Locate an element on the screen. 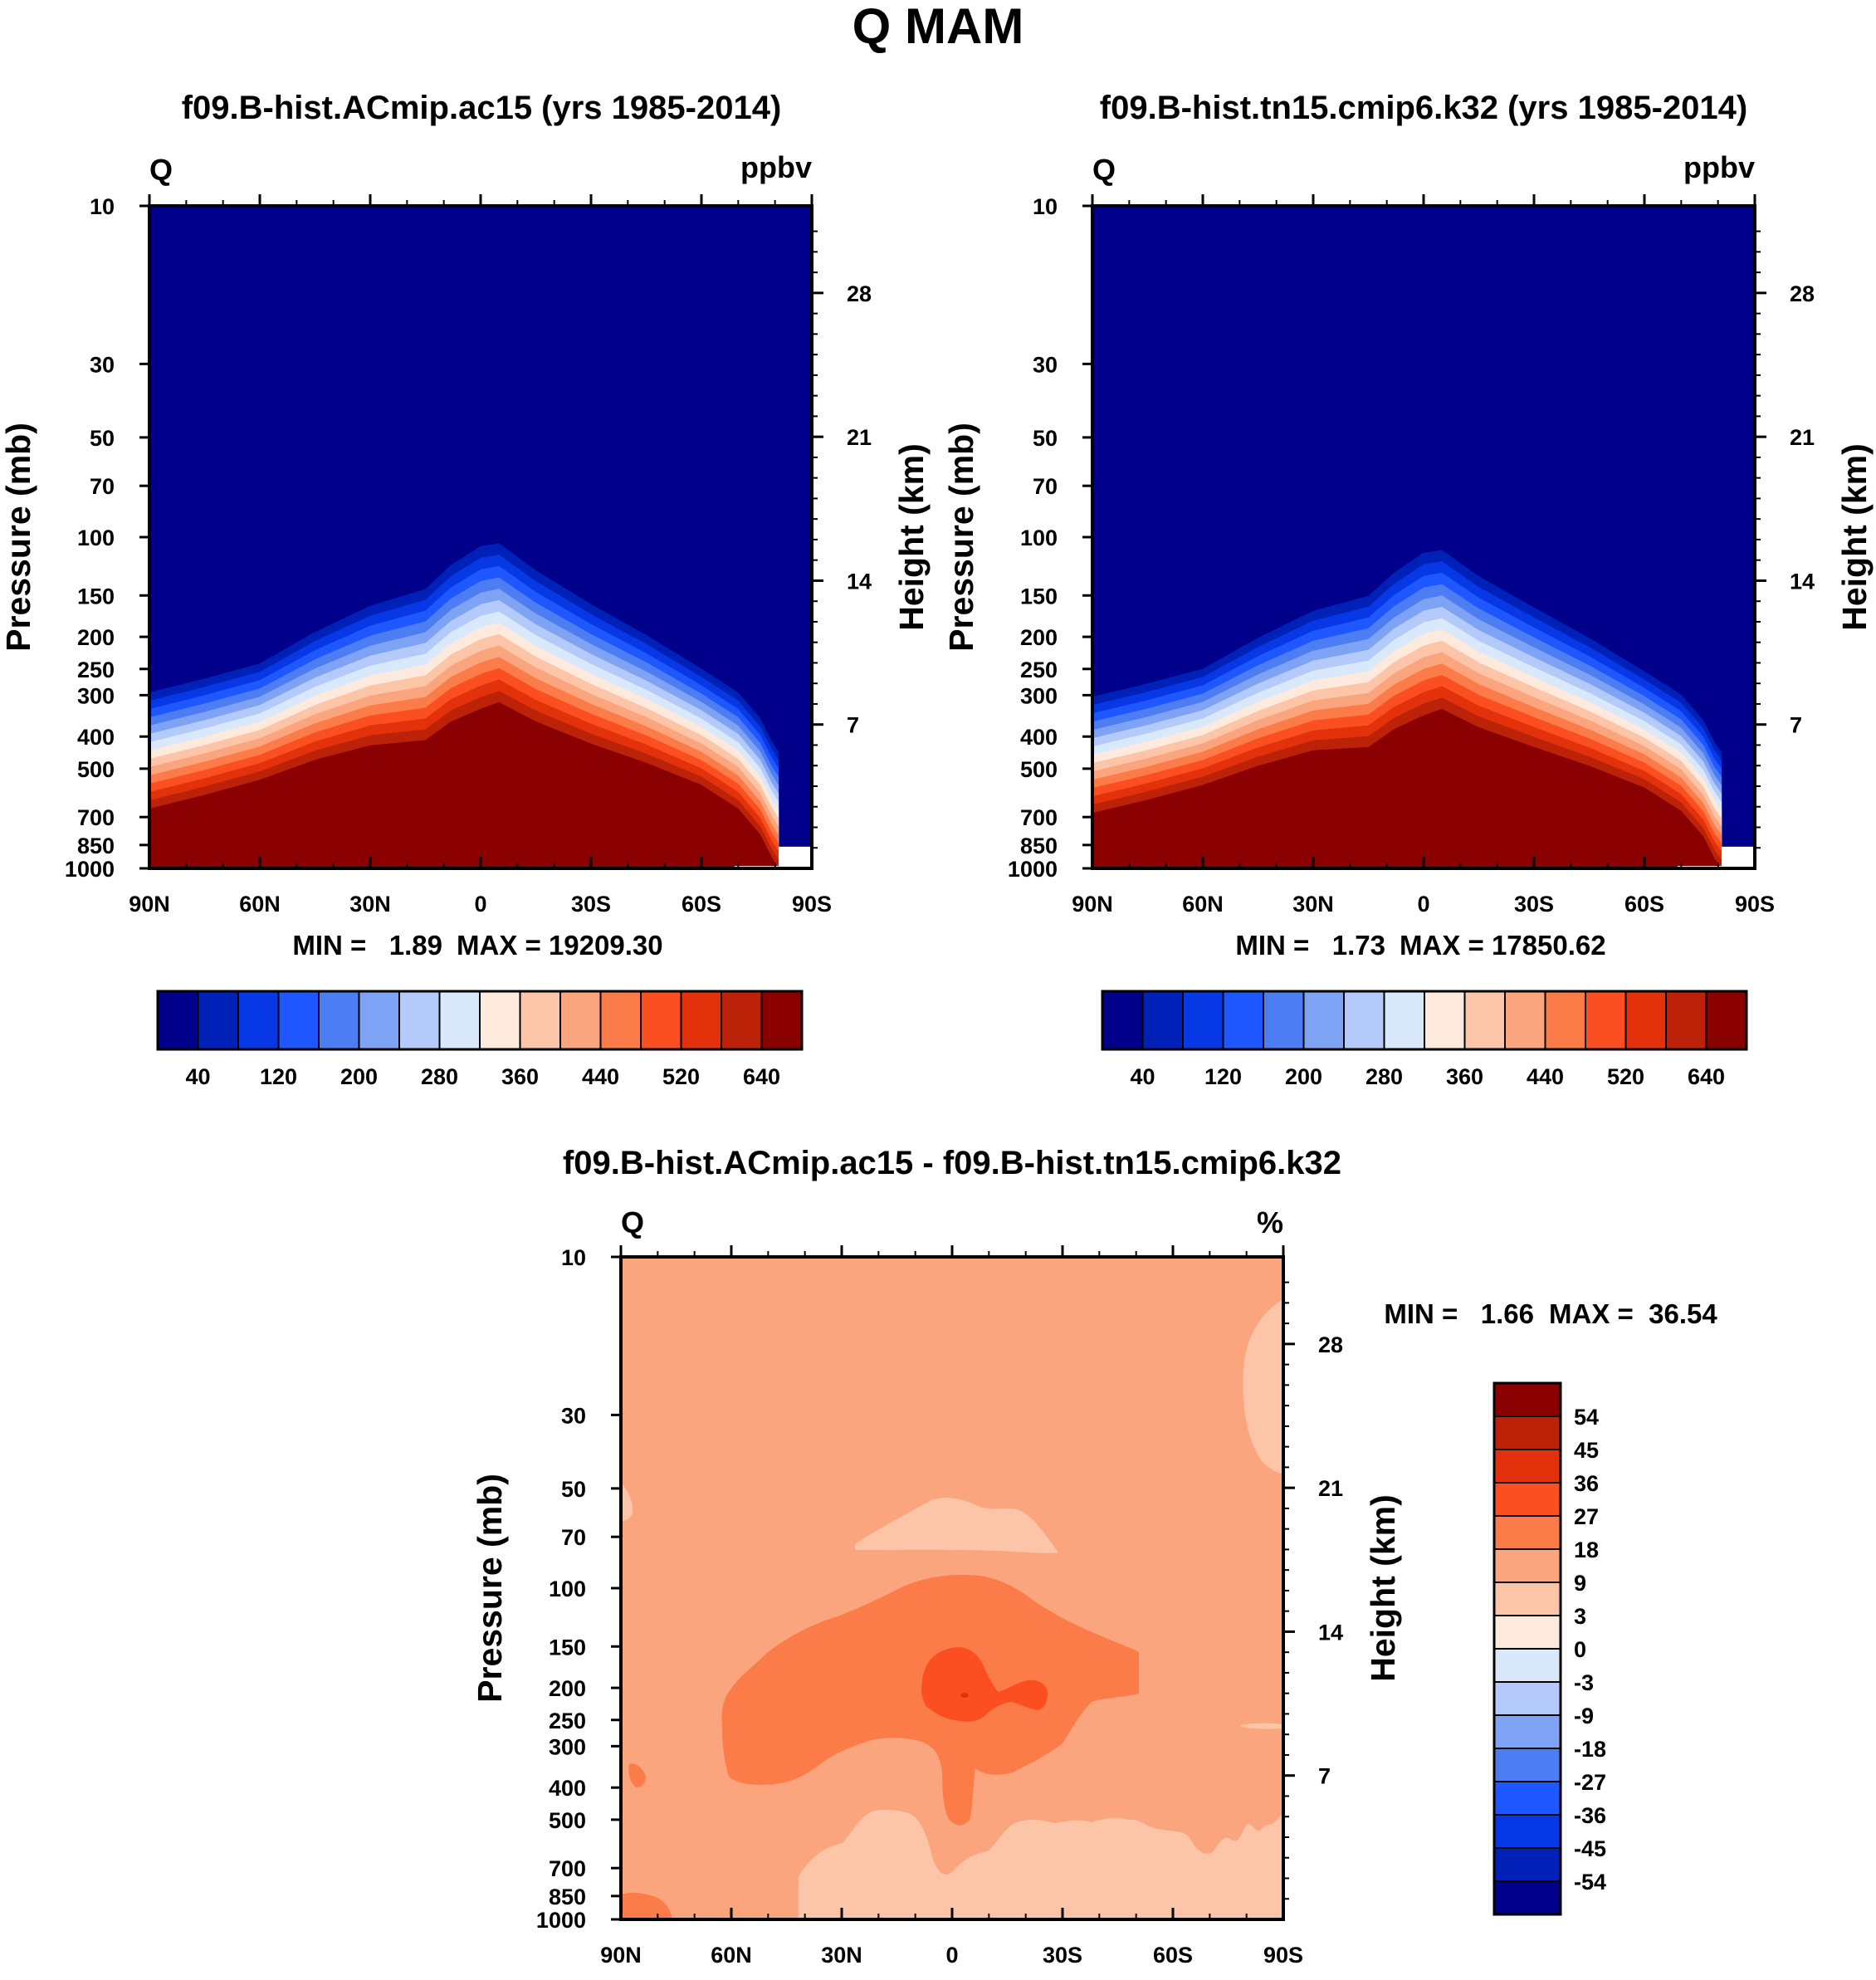 The width and height of the screenshot is (1876, 1980). colorbar-label: -27 is located at coordinates (1590, 1783).